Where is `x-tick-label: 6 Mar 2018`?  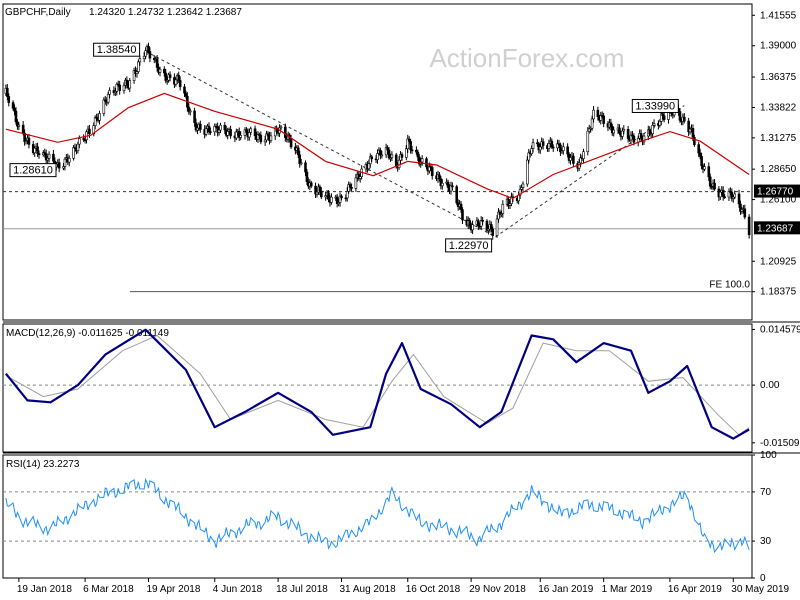
x-tick-label: 6 Mar 2018 is located at coordinates (108, 589).